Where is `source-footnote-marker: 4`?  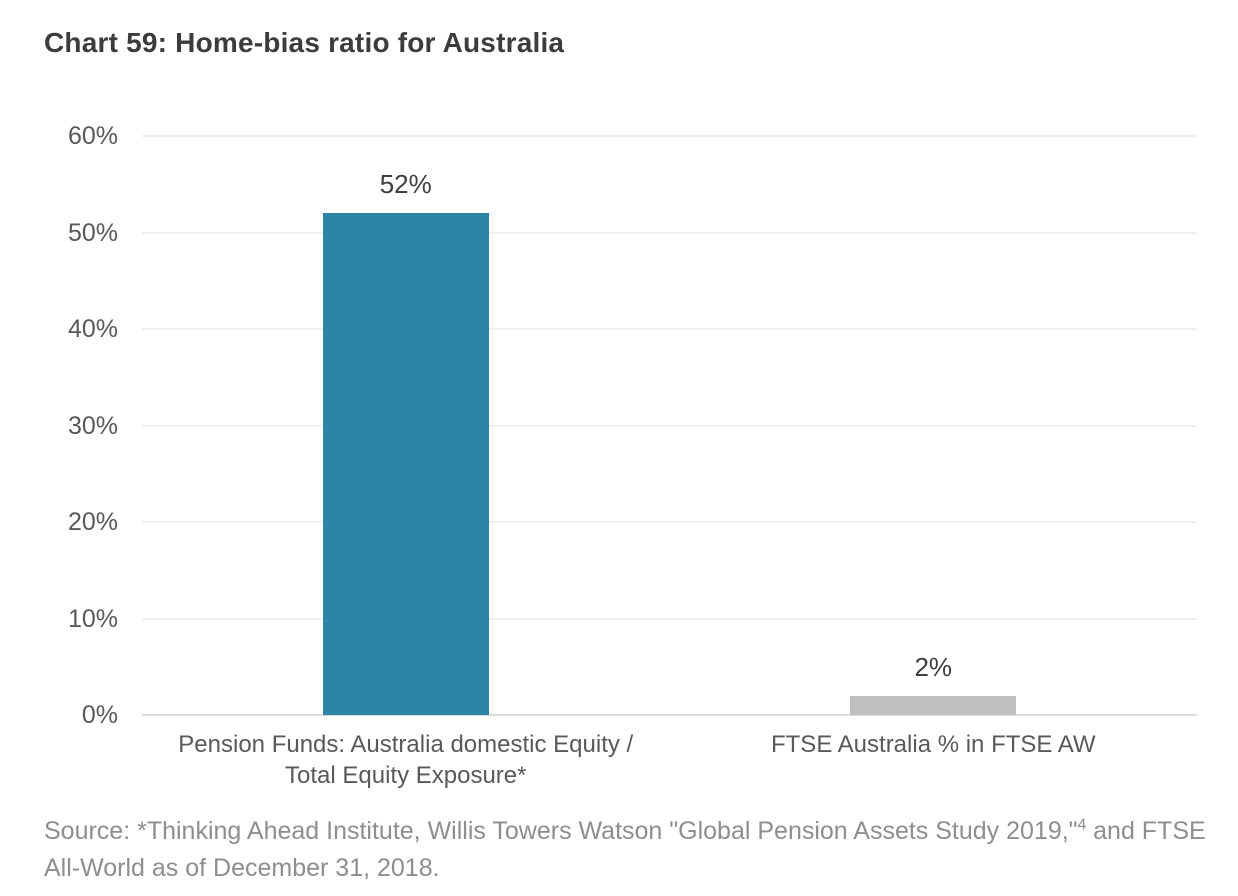
source-footnote-marker: 4 is located at coordinates (1082, 825).